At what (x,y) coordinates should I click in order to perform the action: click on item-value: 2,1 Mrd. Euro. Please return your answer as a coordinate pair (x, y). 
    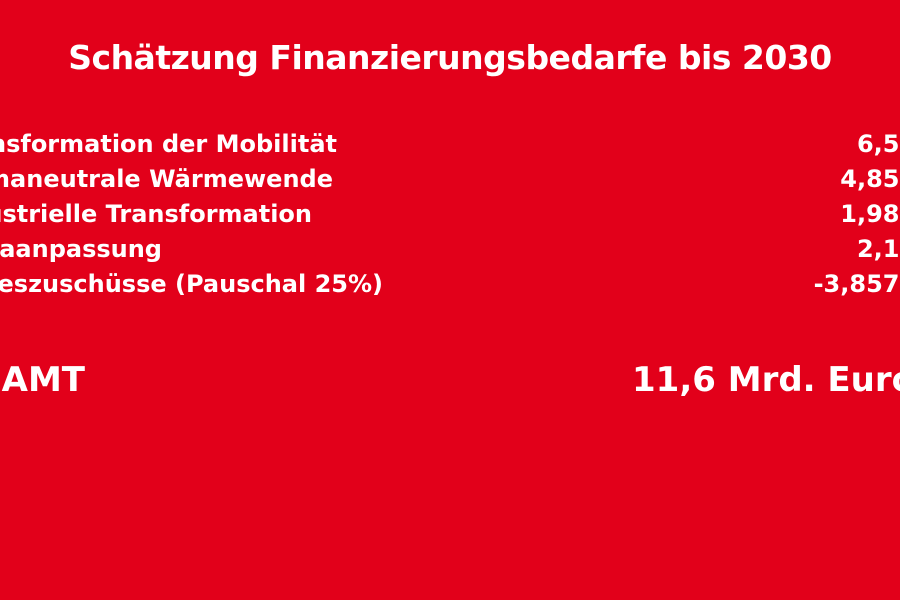
    Looking at the image, I should click on (878, 249).